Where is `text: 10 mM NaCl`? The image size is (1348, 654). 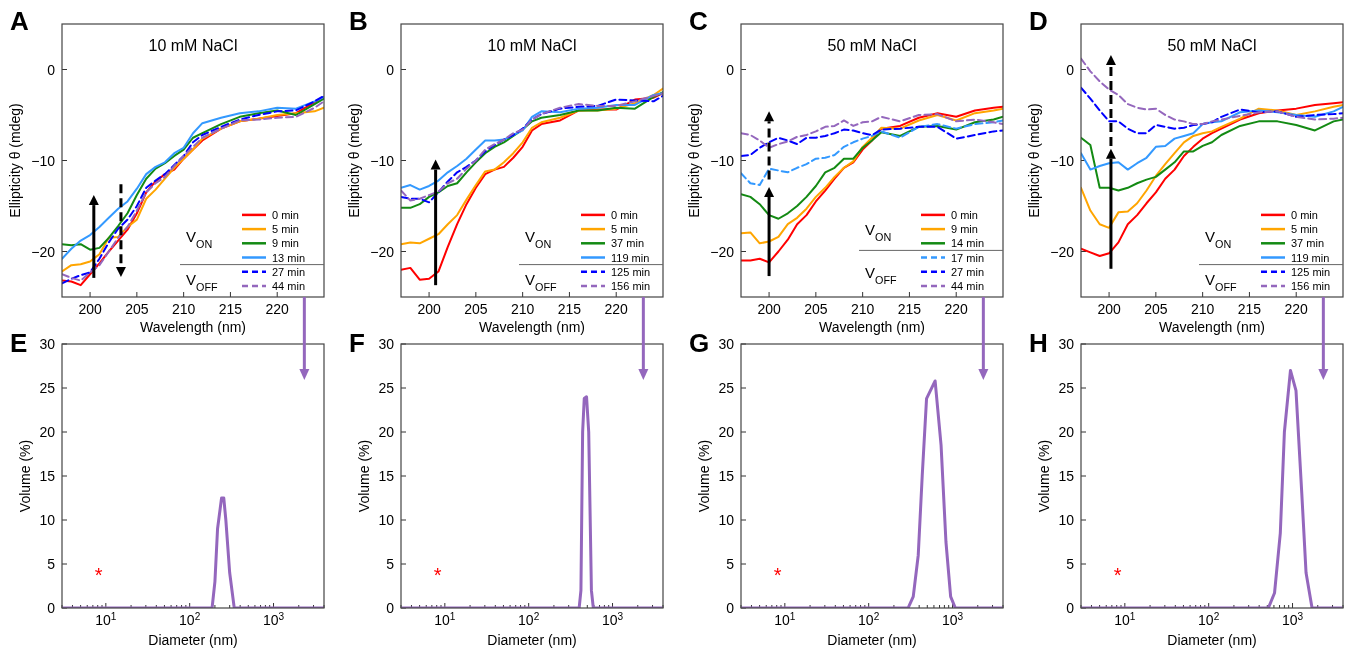
text: 10 mM NaCl is located at coordinates (532, 45).